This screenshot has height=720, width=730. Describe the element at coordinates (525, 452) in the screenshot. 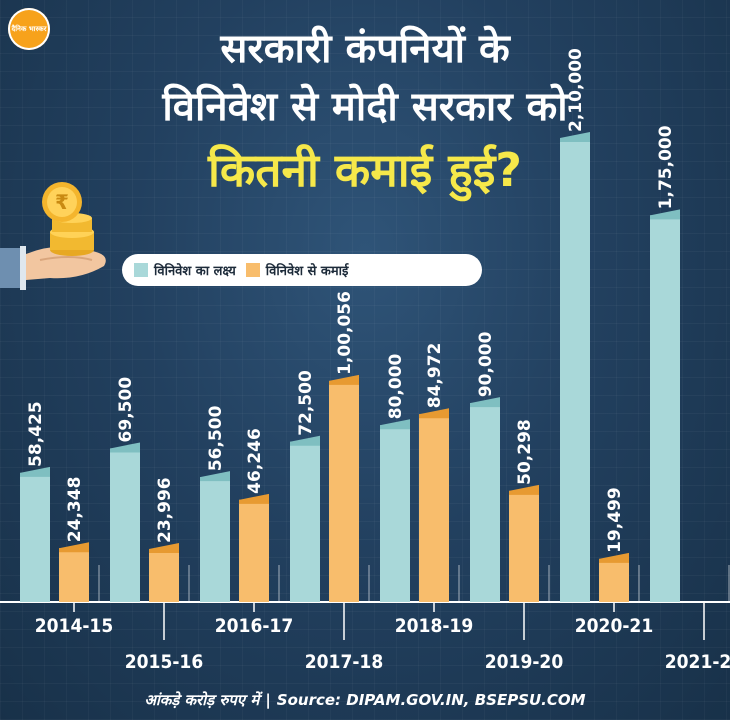

I see `value-label-earned-2019-20: 50,298` at that location.